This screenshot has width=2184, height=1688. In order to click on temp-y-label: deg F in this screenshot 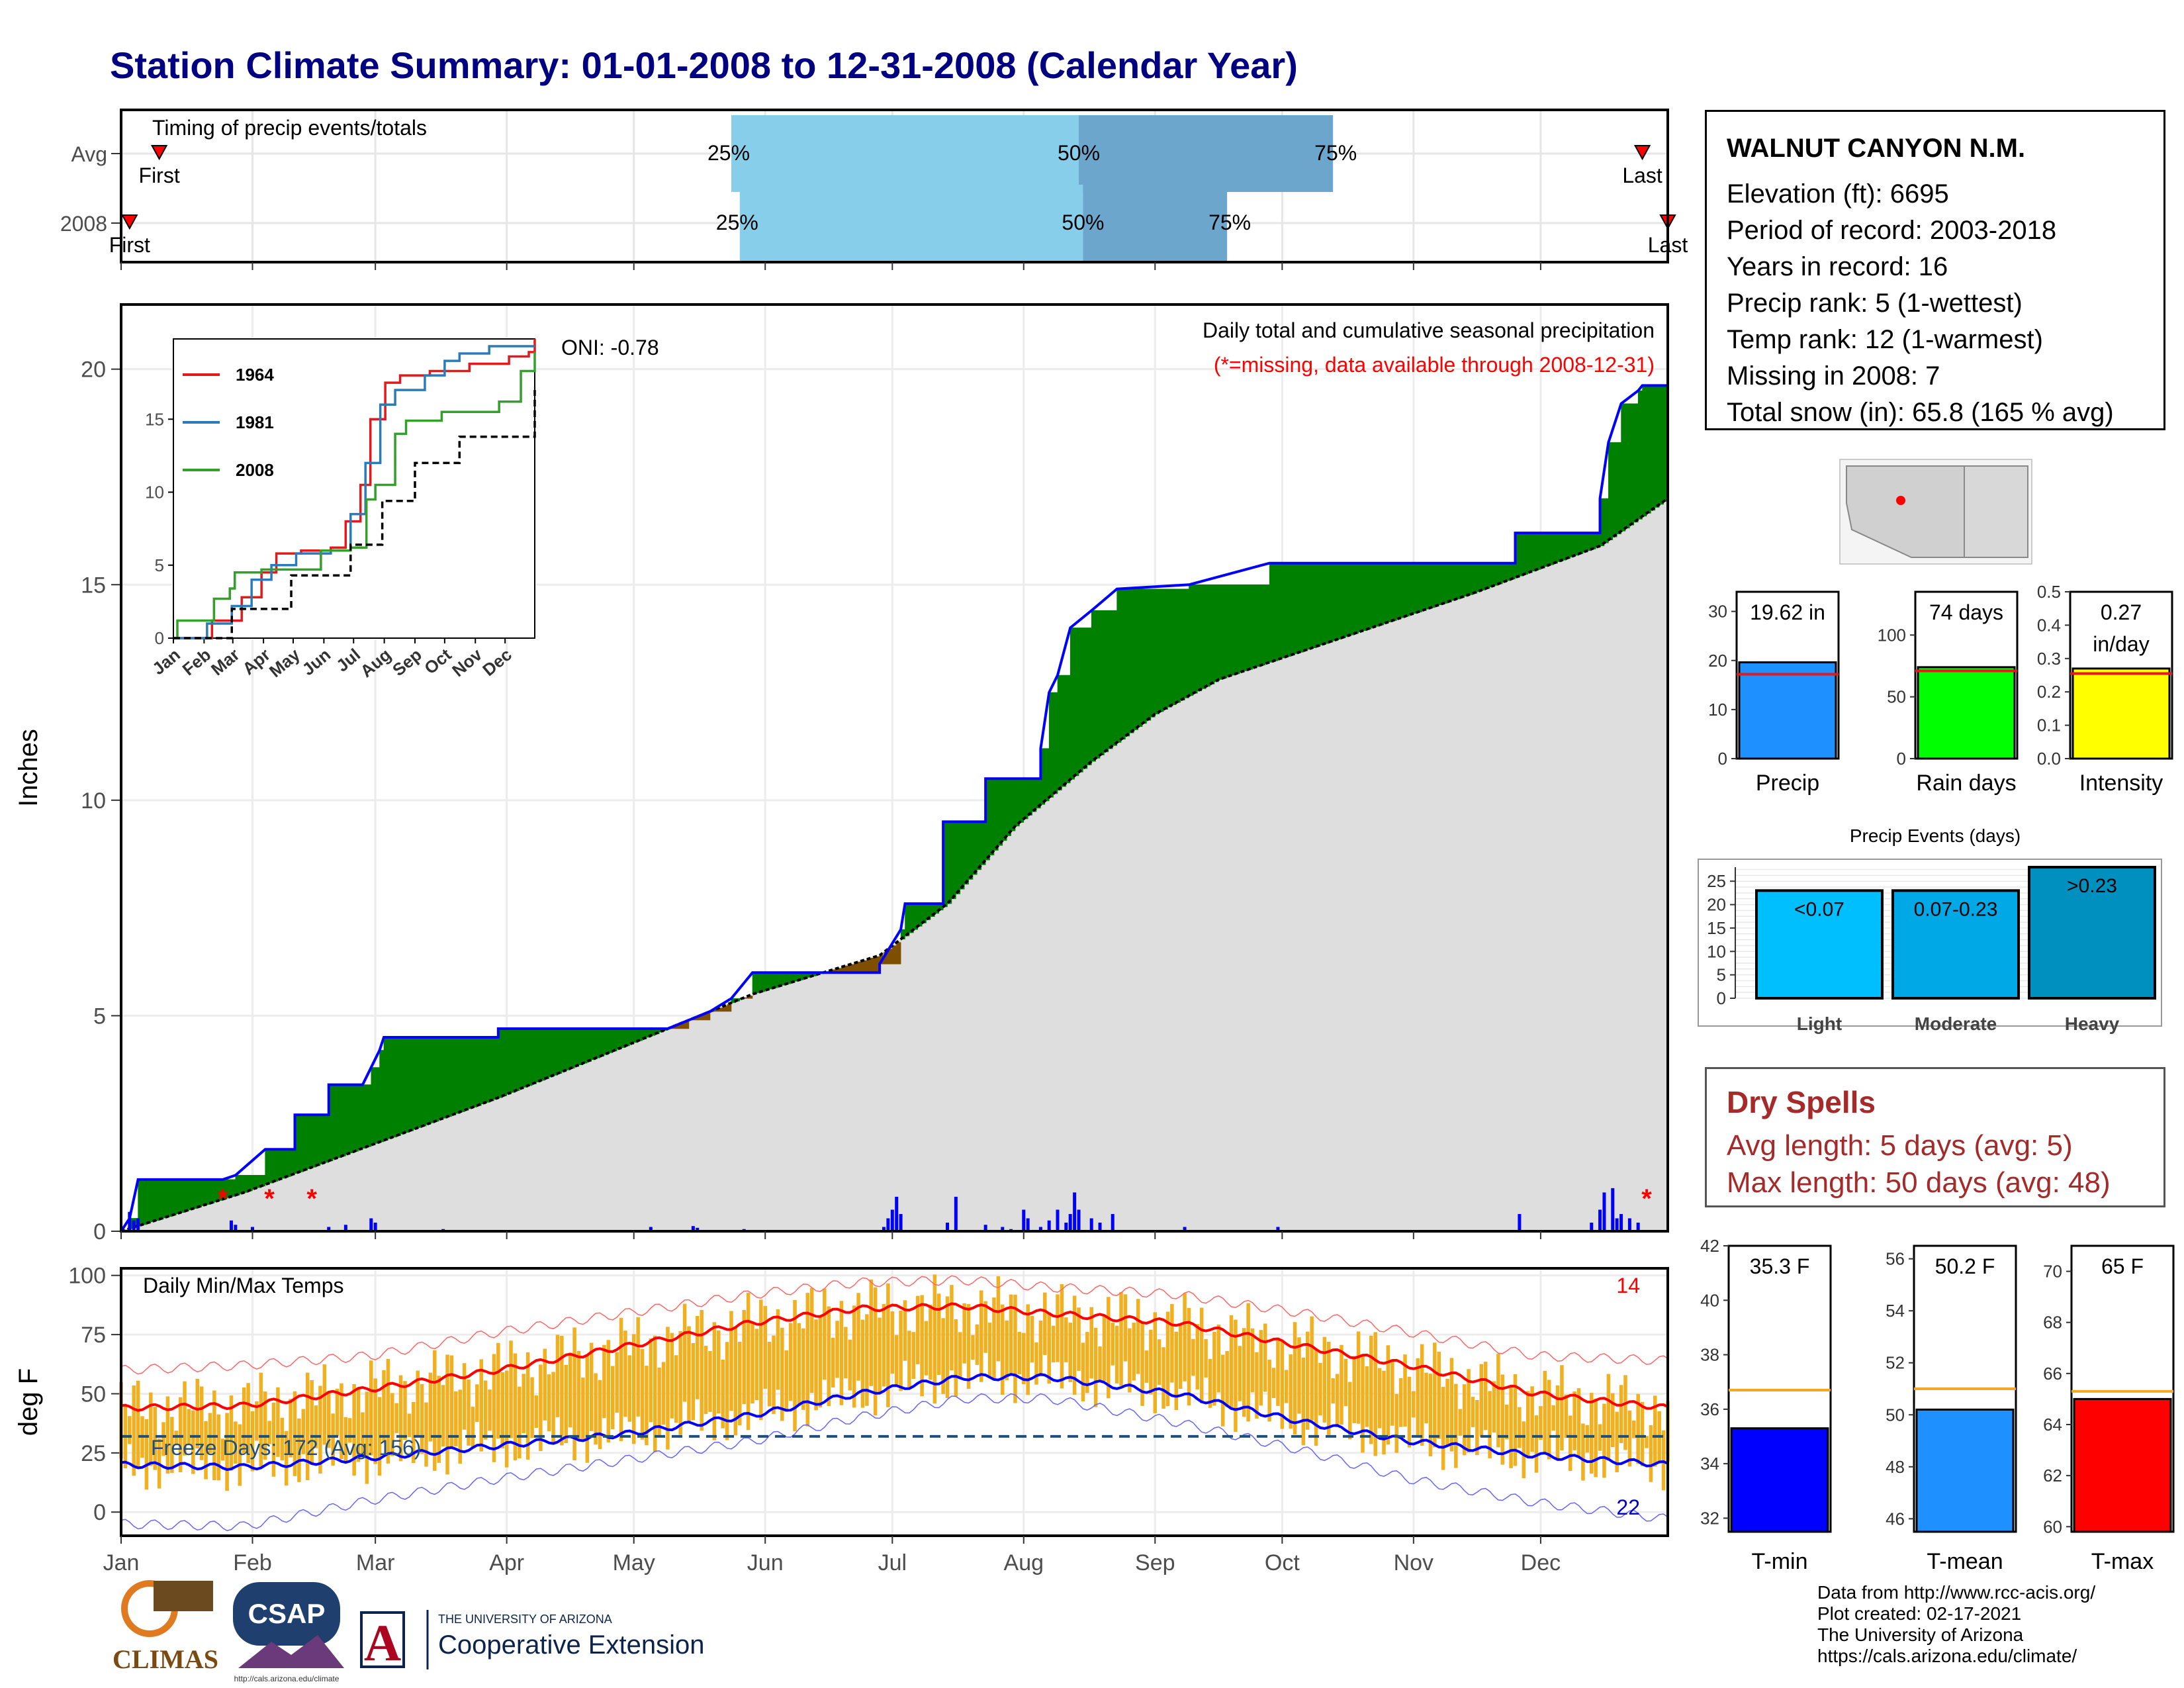, I will do `click(28, 1402)`.